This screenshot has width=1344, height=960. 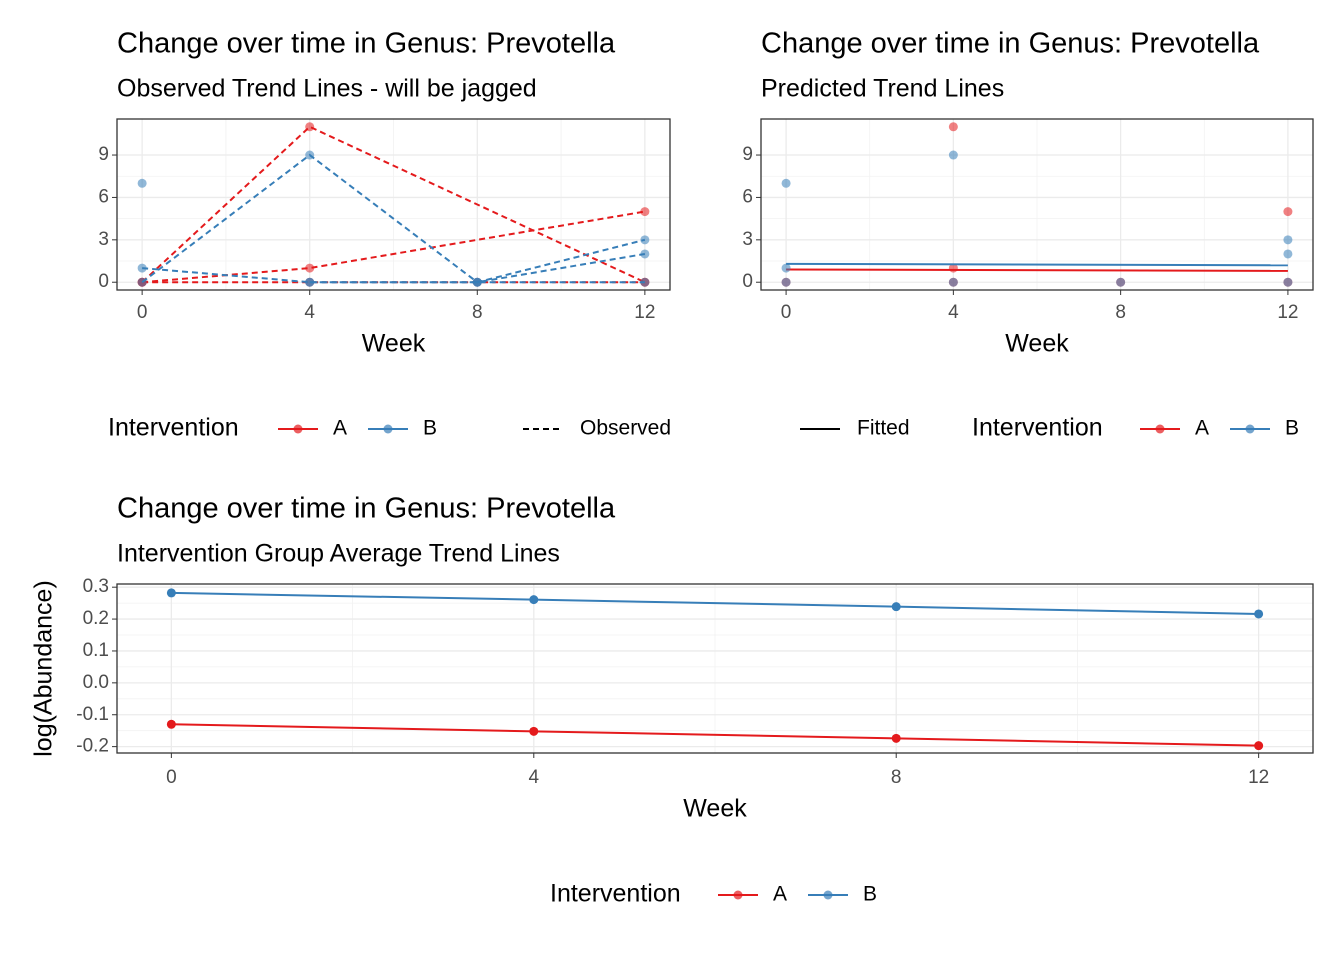 I want to click on y-tick-label: -0.2, so click(x=92, y=746).